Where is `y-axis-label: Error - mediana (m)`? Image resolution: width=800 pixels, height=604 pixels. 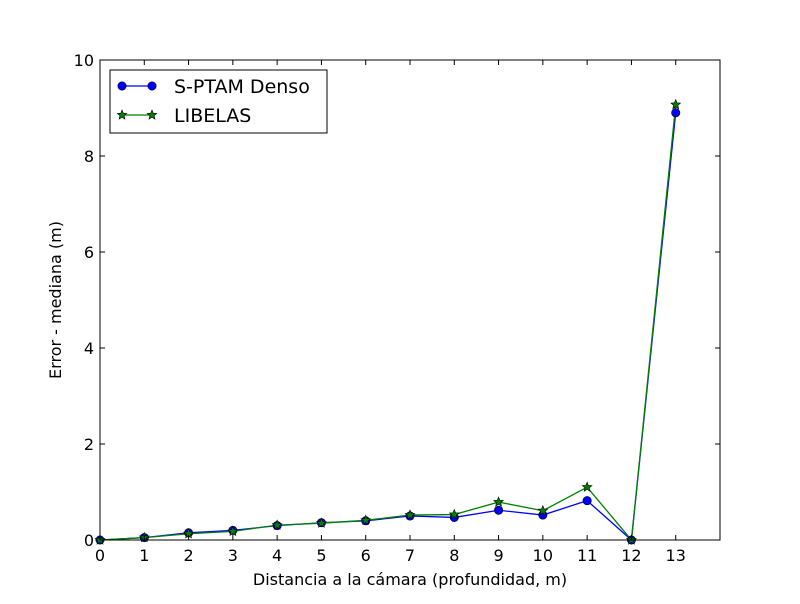 y-axis-label: Error - mediana (m) is located at coordinates (55, 300).